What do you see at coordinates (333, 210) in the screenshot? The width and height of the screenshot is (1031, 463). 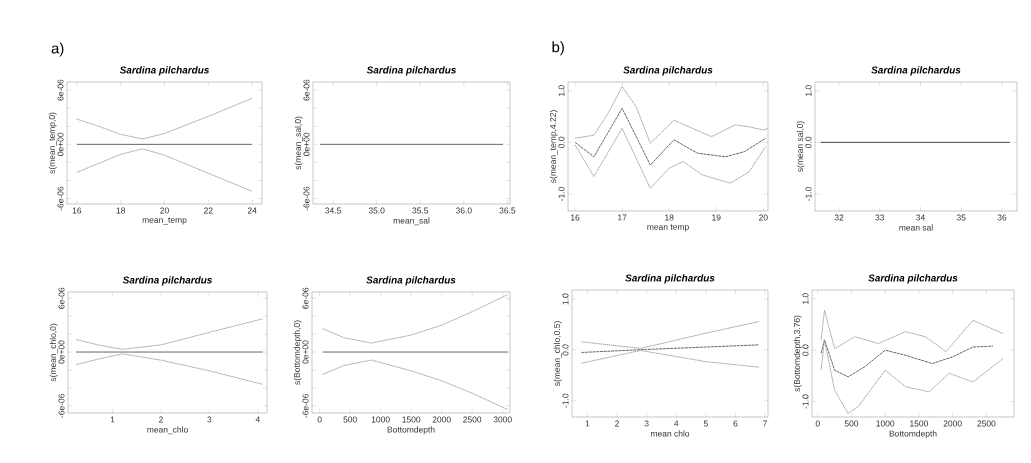 I see `x-tick-label: 34.5` at bounding box center [333, 210].